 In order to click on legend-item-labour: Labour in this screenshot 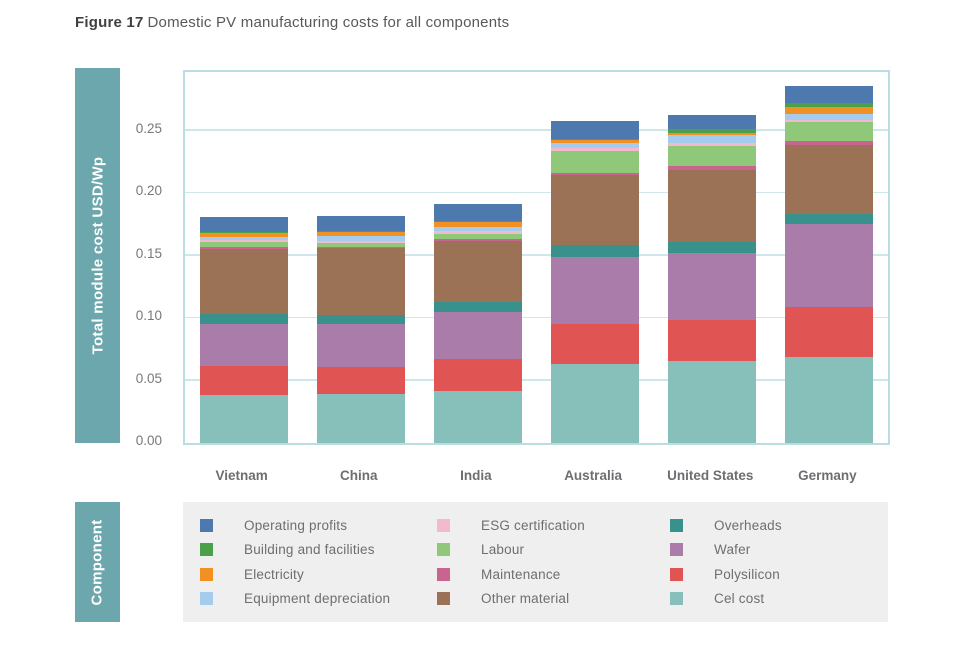, I will do `click(553, 550)`.